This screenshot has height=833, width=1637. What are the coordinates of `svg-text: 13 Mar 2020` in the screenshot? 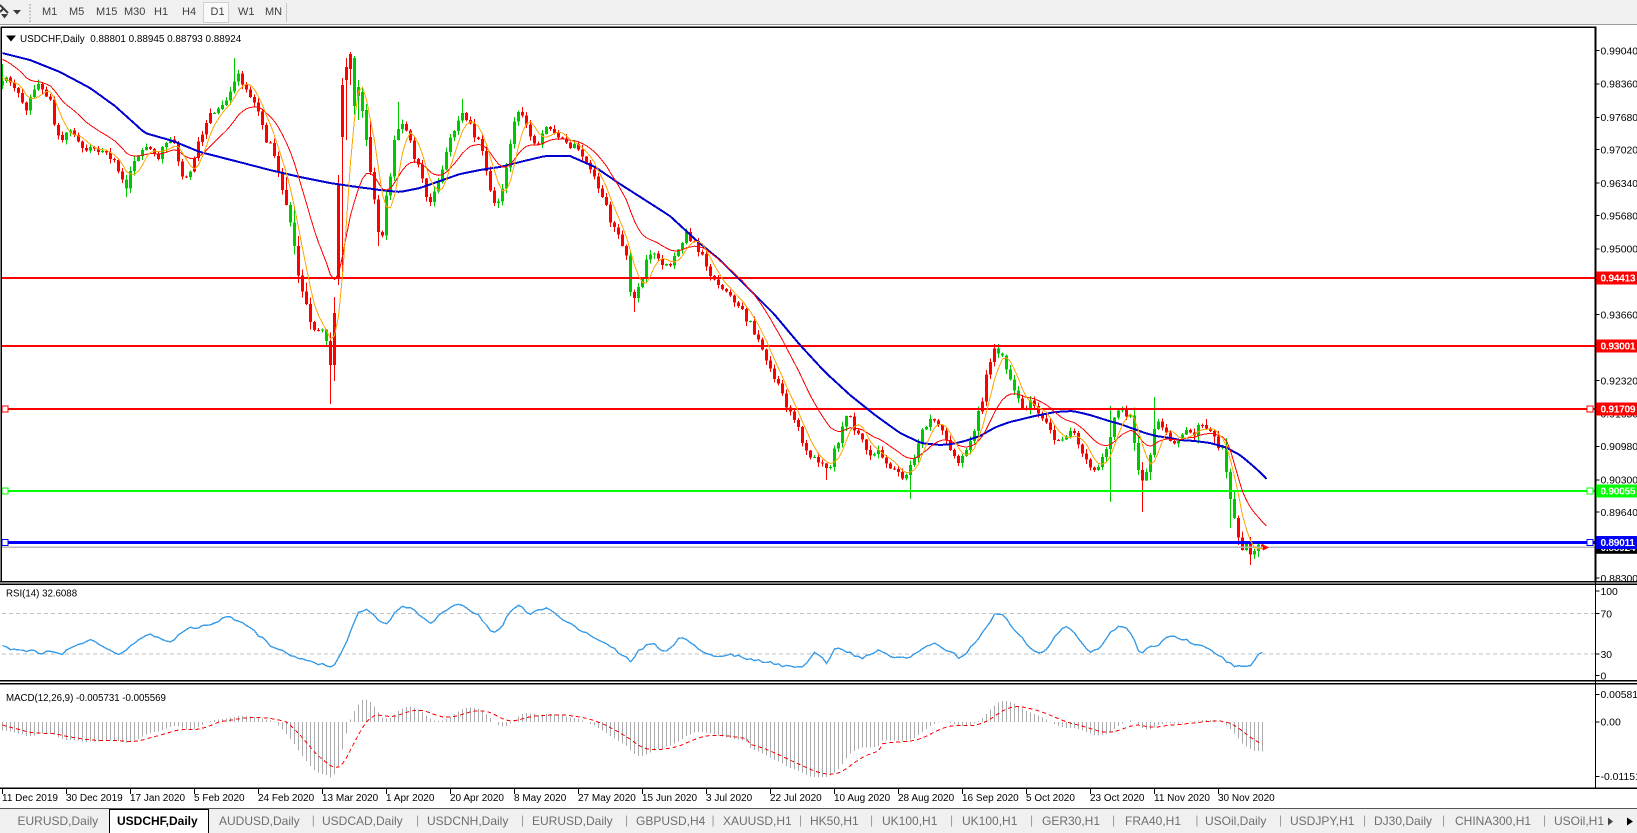 It's located at (350, 798).